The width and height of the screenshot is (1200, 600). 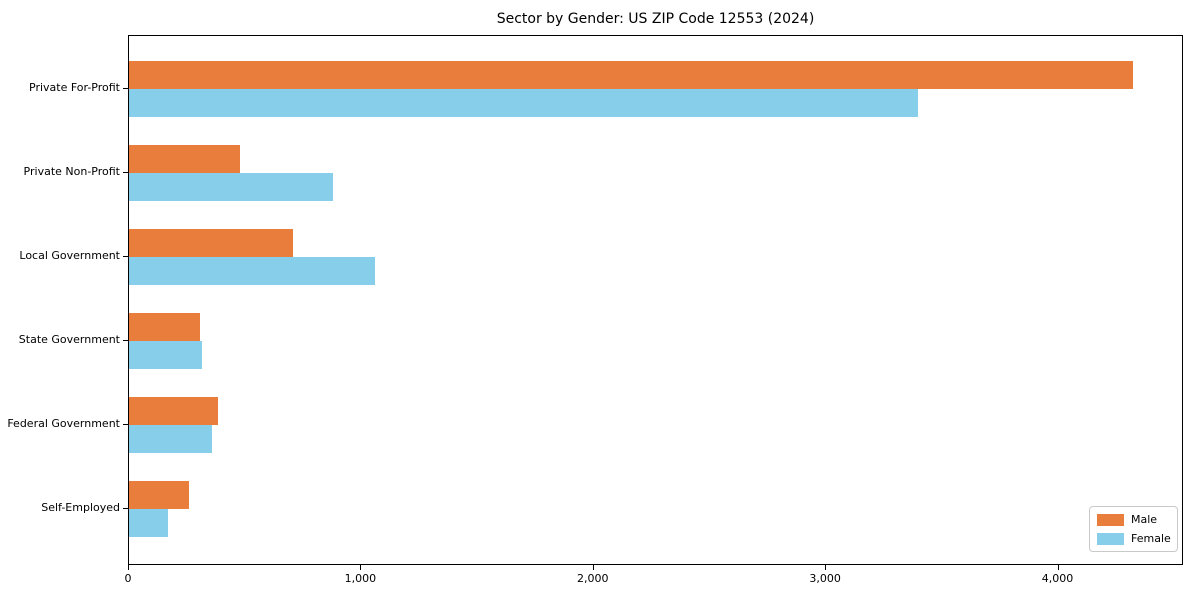 I want to click on y-tick-label: Federal Government, so click(x=63, y=423).